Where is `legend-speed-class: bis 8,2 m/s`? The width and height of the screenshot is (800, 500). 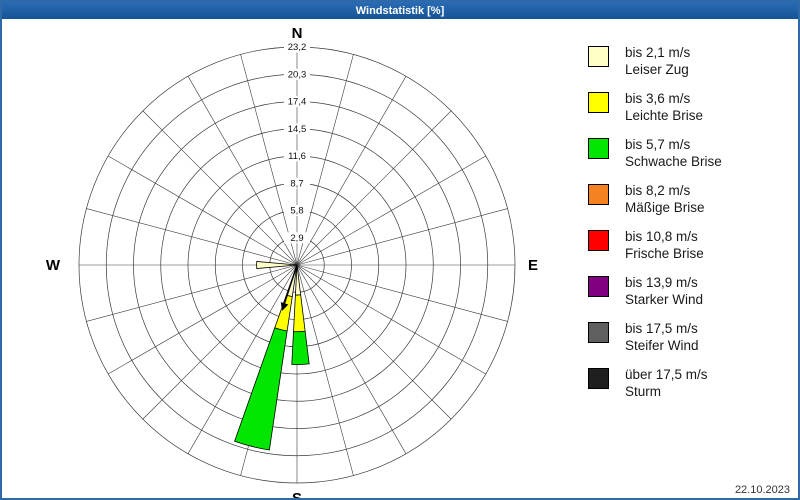
legend-speed-class: bis 8,2 m/s is located at coordinates (658, 190).